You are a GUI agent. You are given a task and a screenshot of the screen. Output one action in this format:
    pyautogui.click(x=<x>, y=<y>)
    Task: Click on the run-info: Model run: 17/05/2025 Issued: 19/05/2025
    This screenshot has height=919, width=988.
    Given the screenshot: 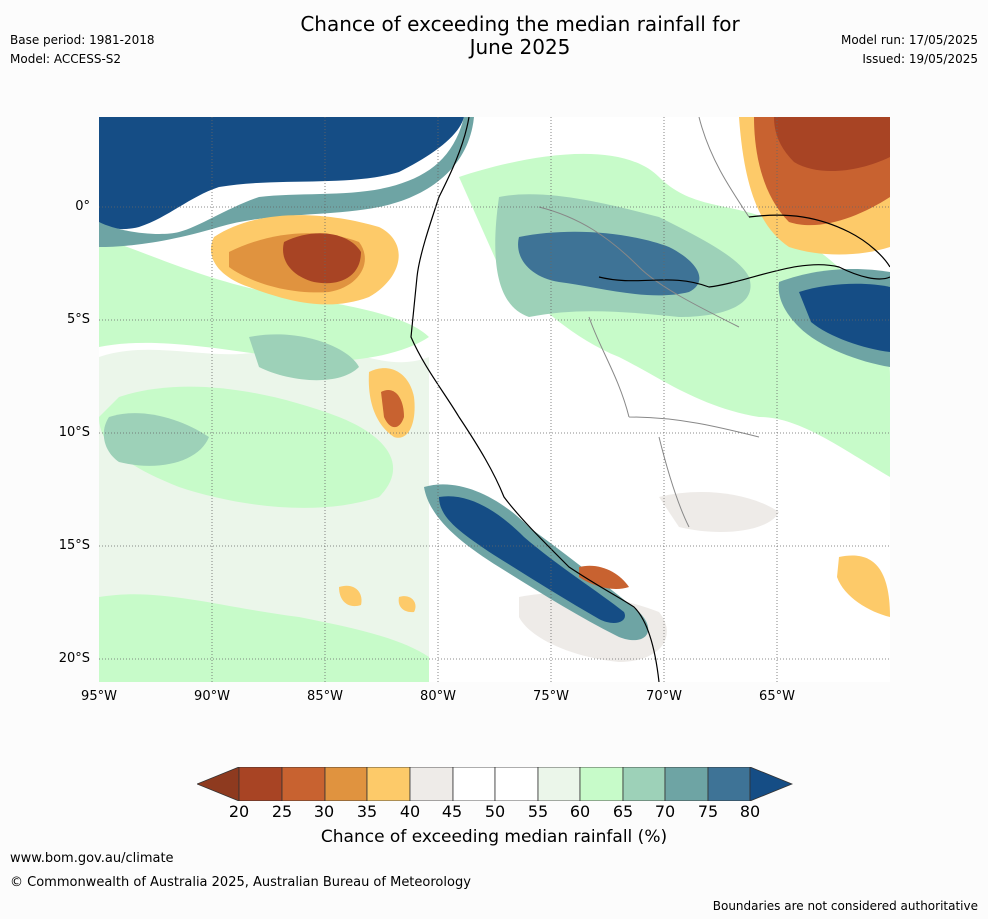 What is the action you would take?
    pyautogui.click(x=909, y=50)
    